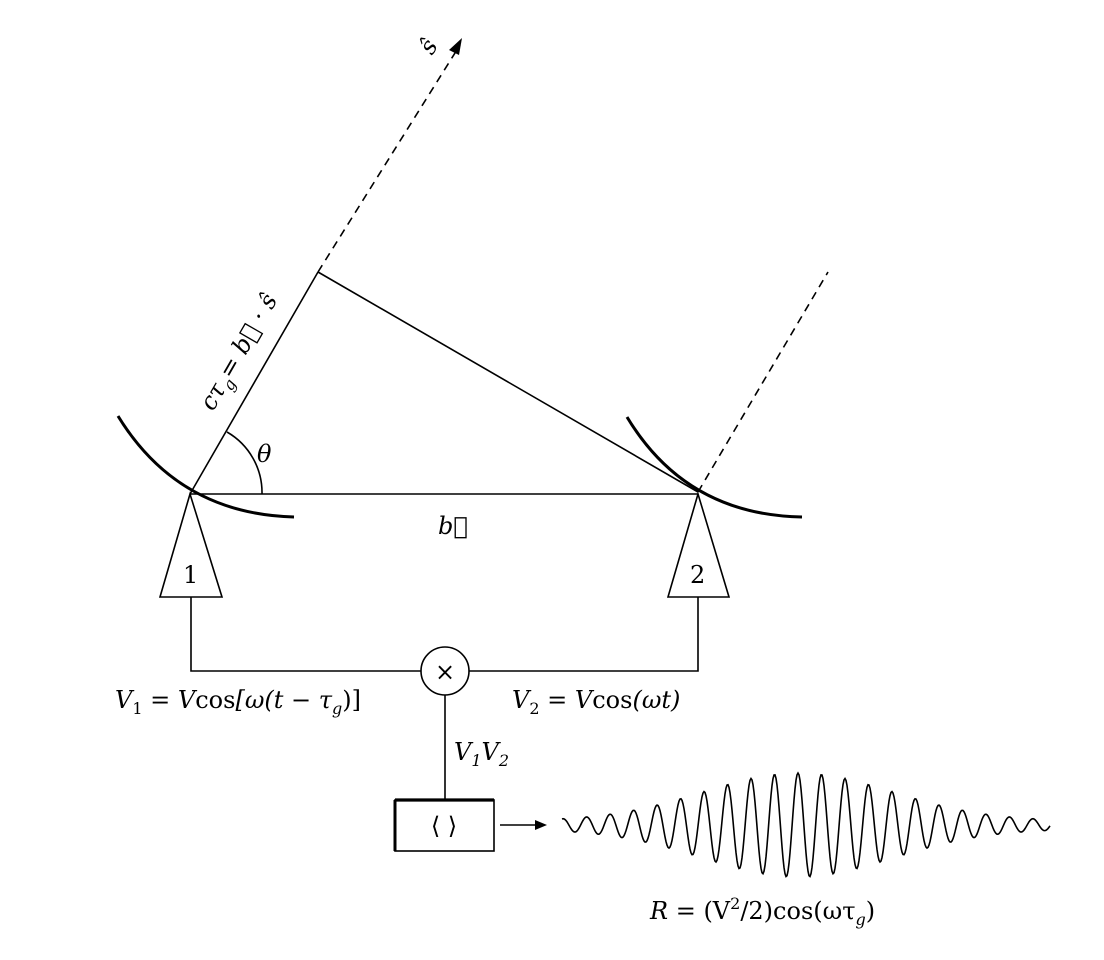 The width and height of the screenshot is (1104, 960). Describe the element at coordinates (445, 672) in the screenshot. I see `multiplier-symbol: ×` at that location.